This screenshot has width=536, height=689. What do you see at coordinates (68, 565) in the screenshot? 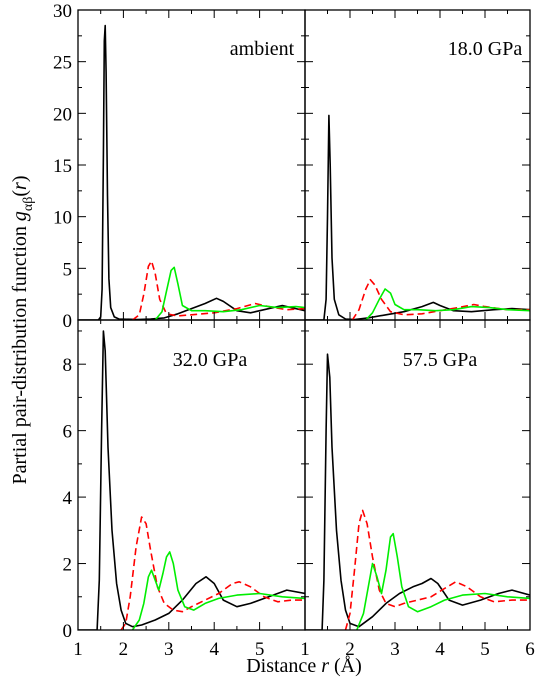
I see `y-tick-label: 2` at bounding box center [68, 565].